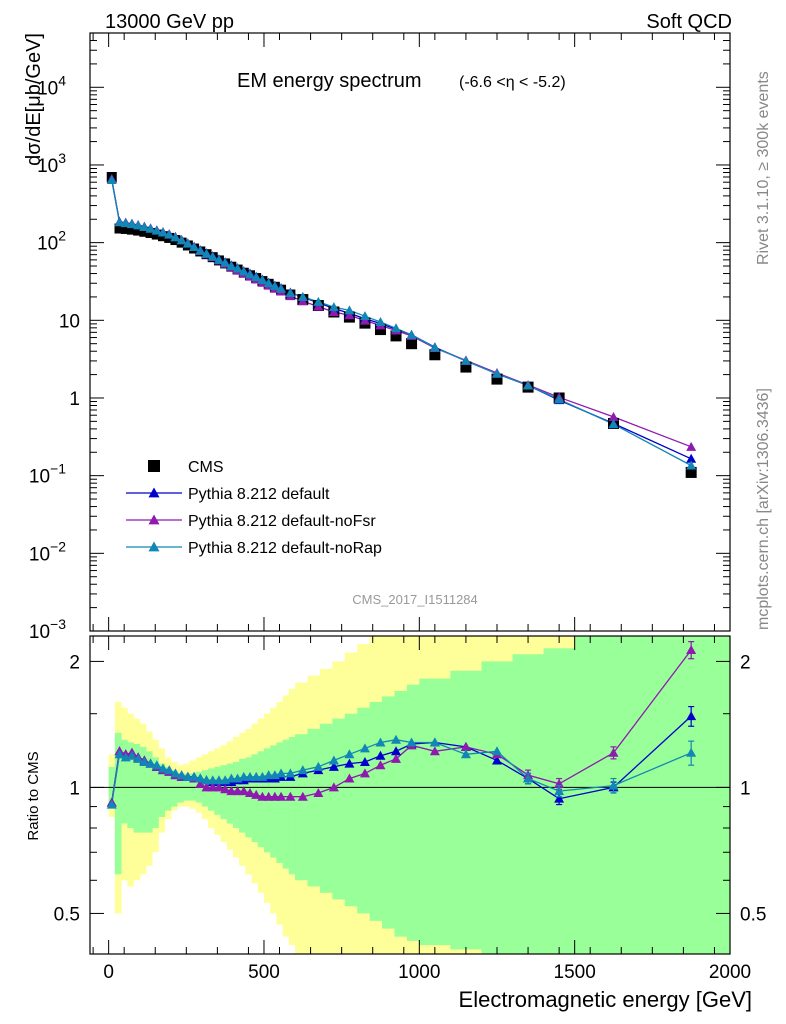  Describe the element at coordinates (169, 22) in the screenshot. I see `header-left: 13000 GeV pp` at that location.